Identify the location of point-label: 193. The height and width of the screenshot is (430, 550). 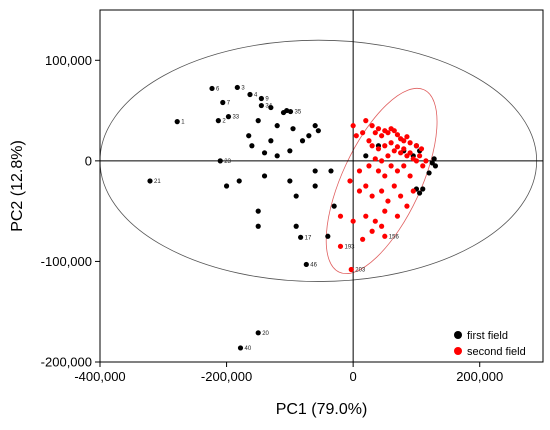
(349, 247).